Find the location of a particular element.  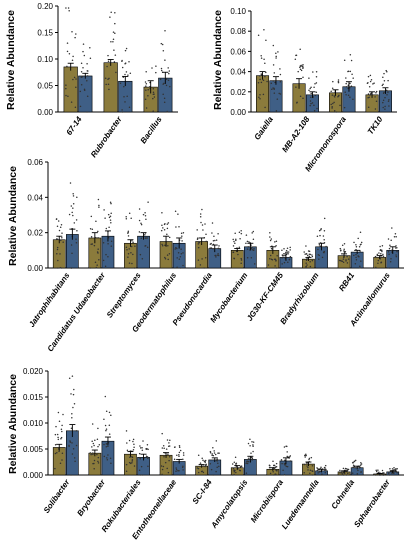

bar-4-4-s2 is located at coordinates (215, 467).